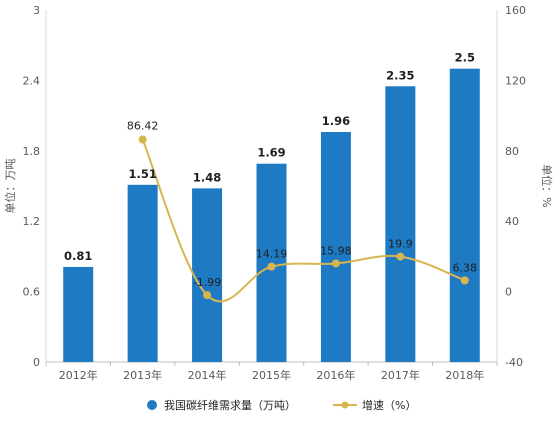 Image resolution: width=556 pixels, height=424 pixels. I want to click on x-tick-label: 2015年, so click(271, 375).